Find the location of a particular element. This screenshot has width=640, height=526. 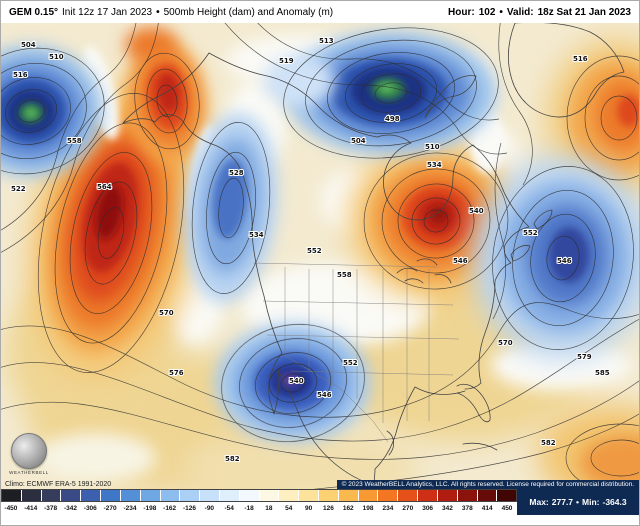

climo-note: Climo: ECMWF ERA-5 1991-2020 is located at coordinates (58, 484).